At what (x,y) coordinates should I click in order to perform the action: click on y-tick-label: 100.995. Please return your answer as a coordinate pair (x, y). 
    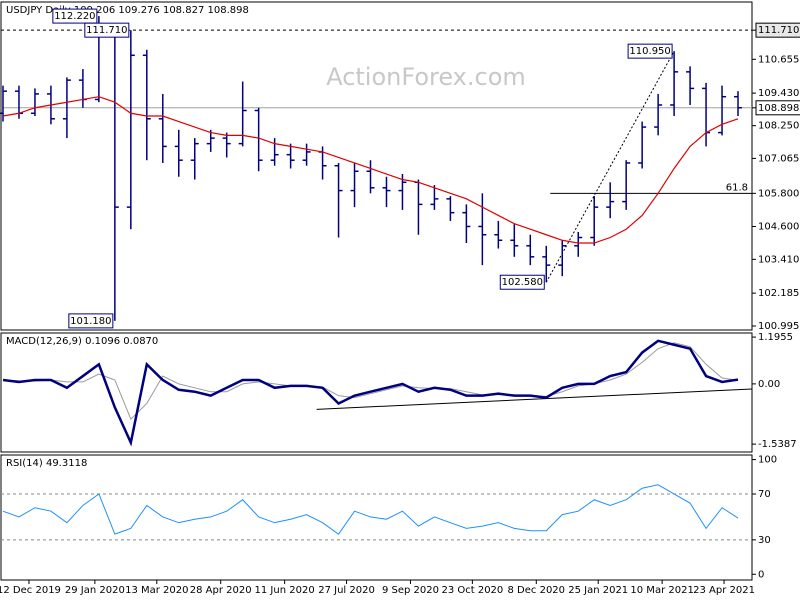
    Looking at the image, I should click on (778, 326).